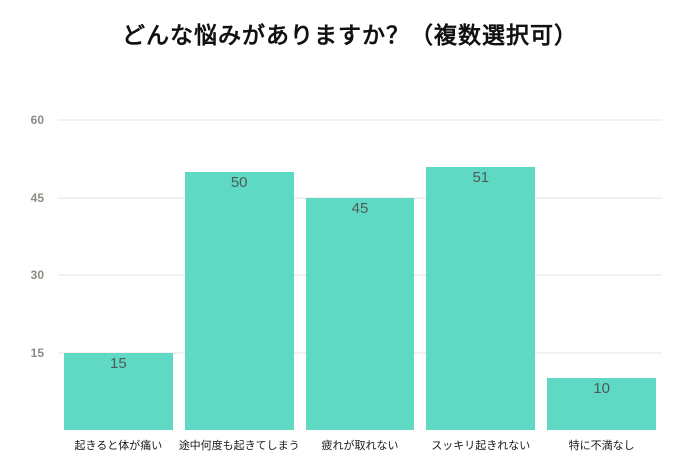  What do you see at coordinates (239, 300) in the screenshot?
I see `bar-1: 50` at bounding box center [239, 300].